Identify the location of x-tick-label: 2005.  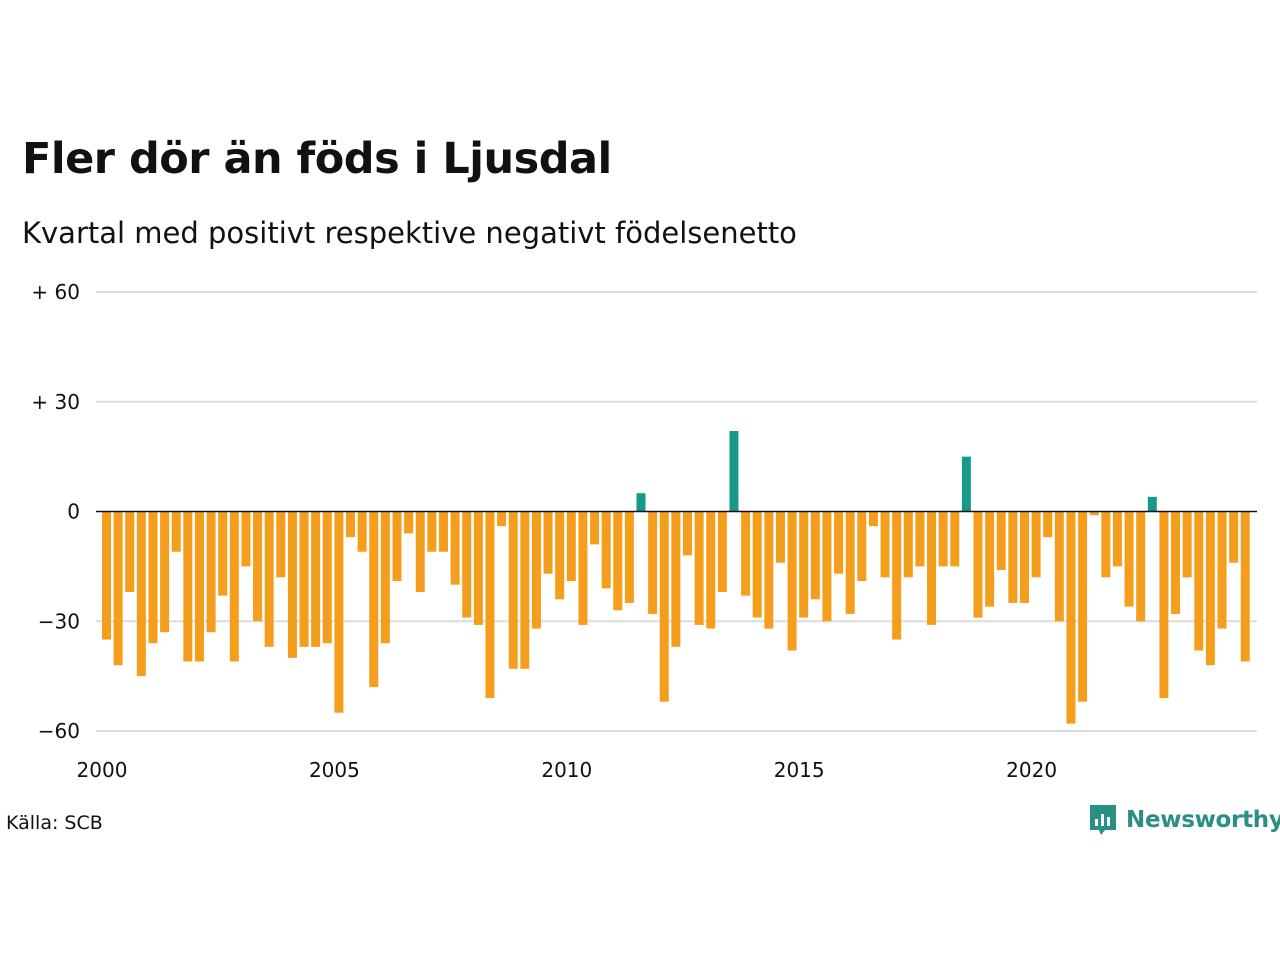
(334, 770).